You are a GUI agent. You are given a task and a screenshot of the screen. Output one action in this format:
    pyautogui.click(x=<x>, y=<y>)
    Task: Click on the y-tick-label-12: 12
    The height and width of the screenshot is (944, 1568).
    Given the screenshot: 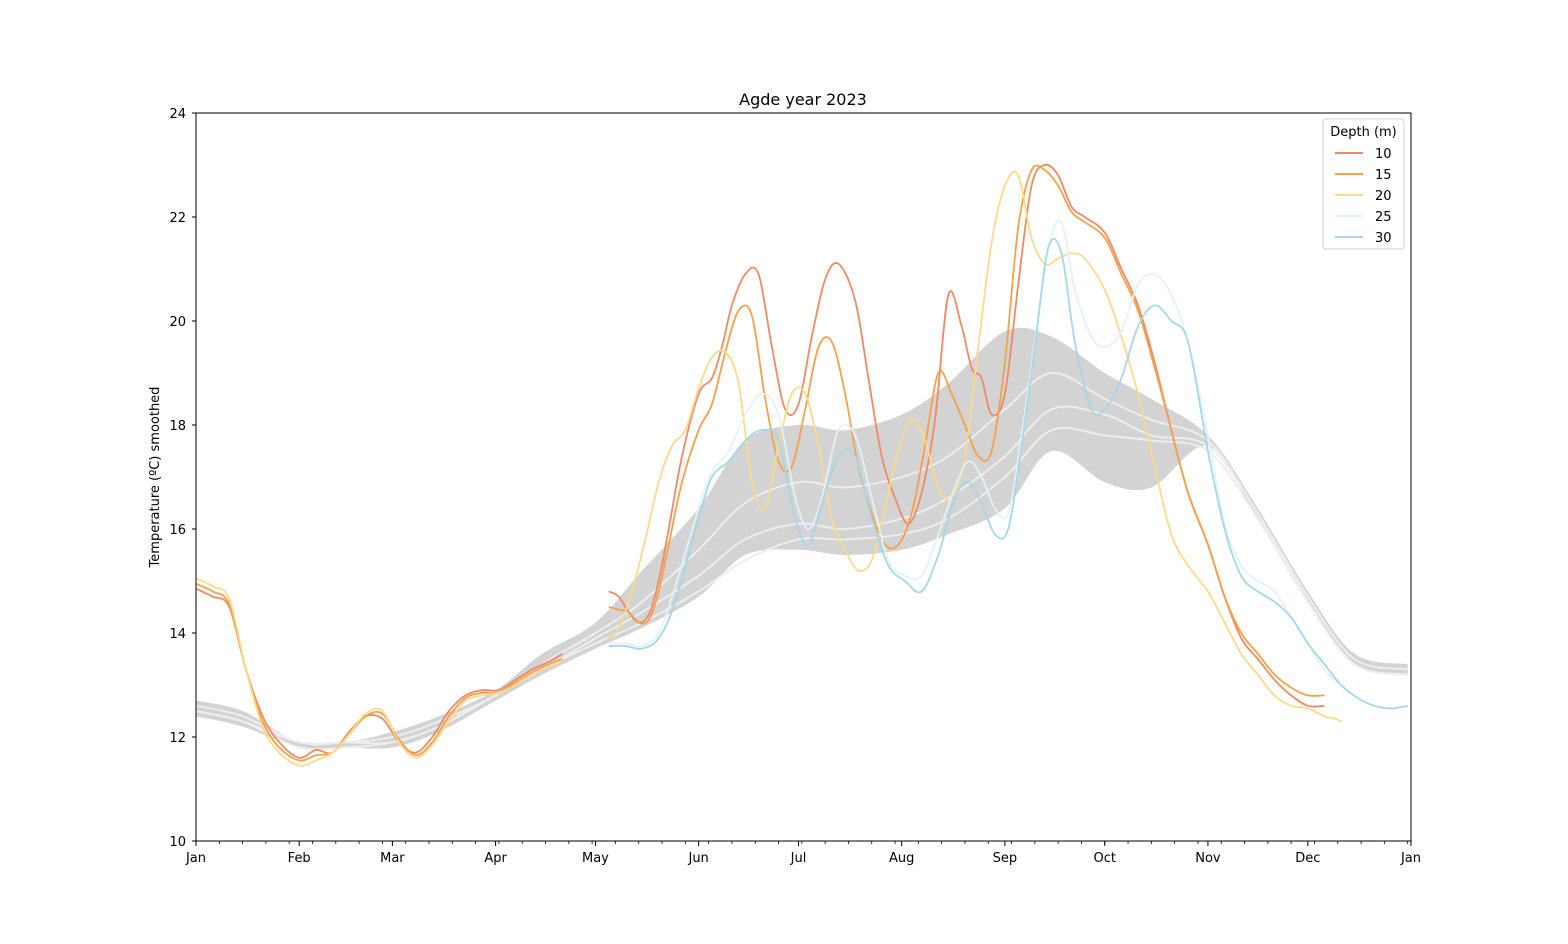 What is the action you would take?
    pyautogui.click(x=177, y=738)
    